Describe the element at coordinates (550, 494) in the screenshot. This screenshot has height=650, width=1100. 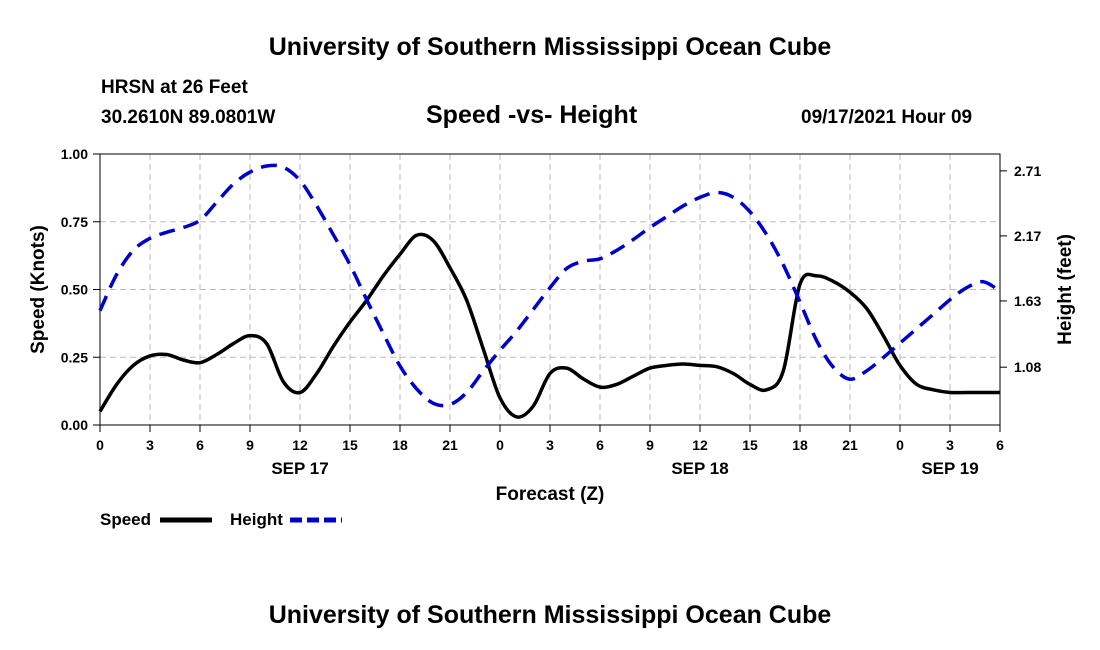
I see `x-axis-title: Forecast (Z)` at that location.